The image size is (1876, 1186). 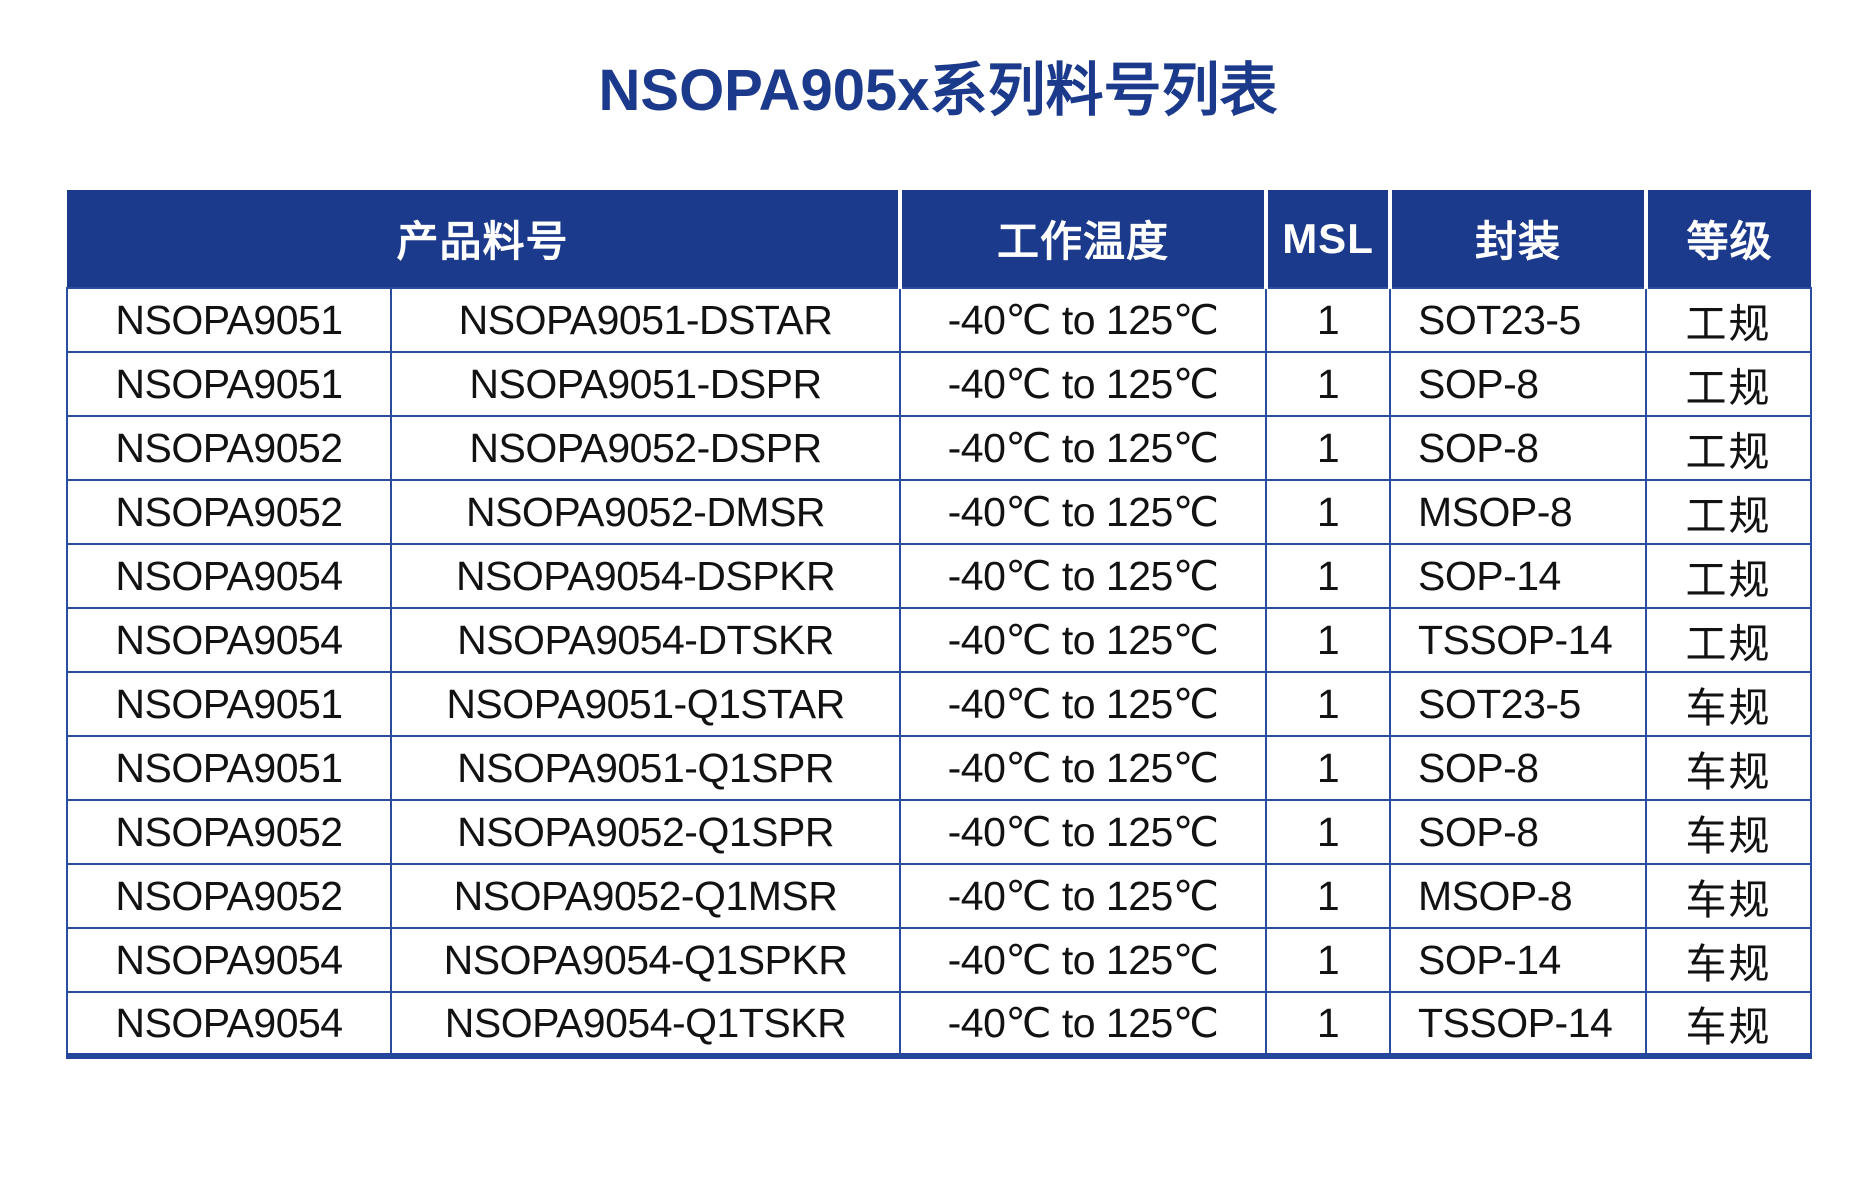 I want to click on header-temp: 工作温度, so click(x=1084, y=239).